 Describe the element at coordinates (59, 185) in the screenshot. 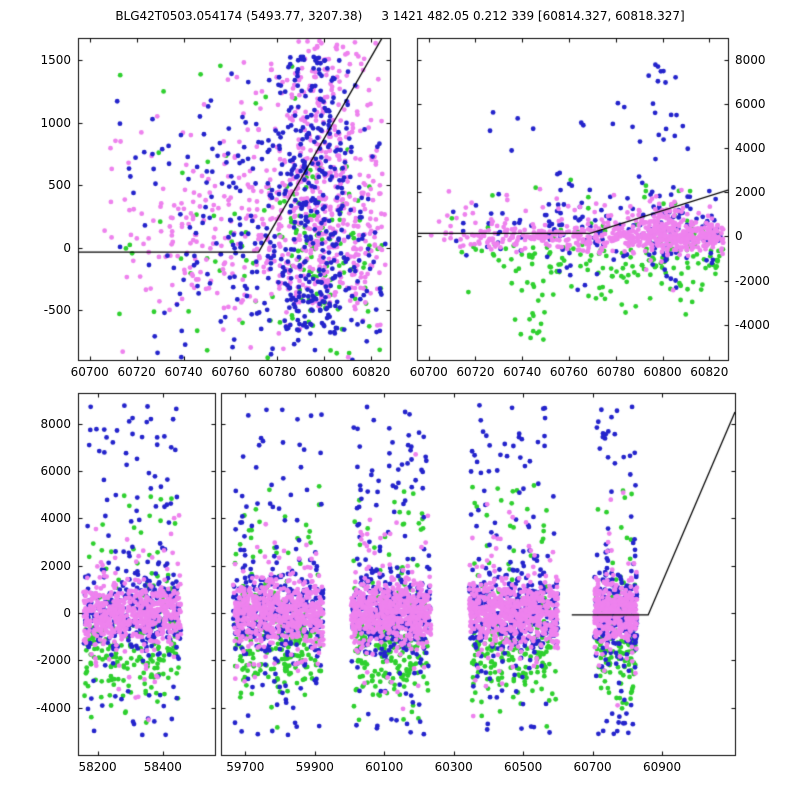

I see `y-tick-label: 500` at that location.